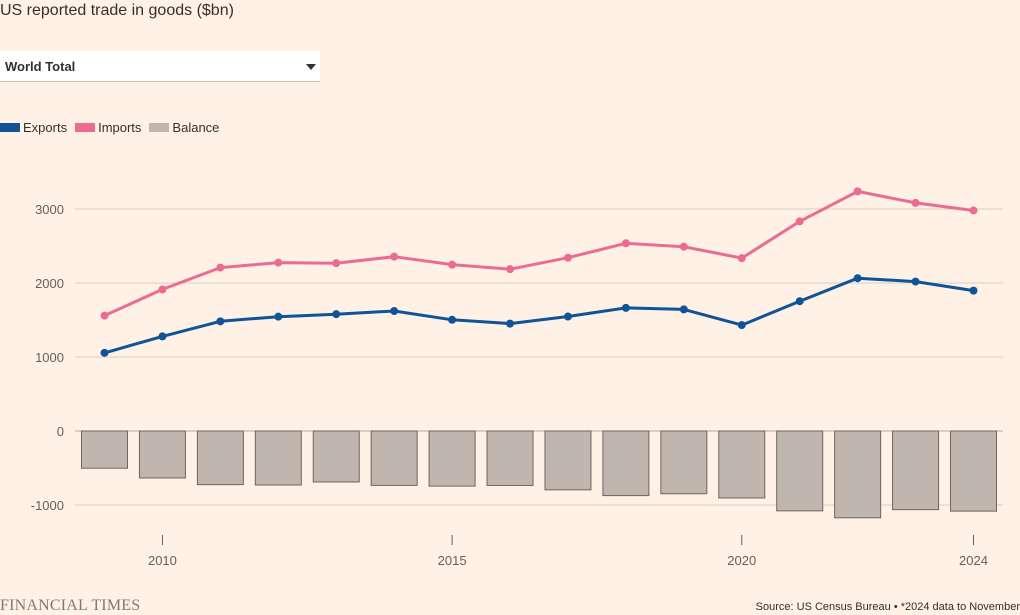  I want to click on chart-legend: Exports Imports Balance, so click(113, 127).